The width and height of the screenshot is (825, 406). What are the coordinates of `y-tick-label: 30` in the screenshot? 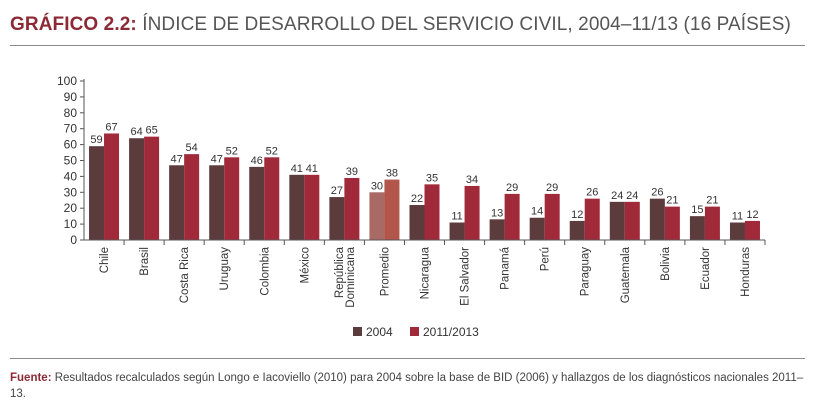 It's located at (71, 192).